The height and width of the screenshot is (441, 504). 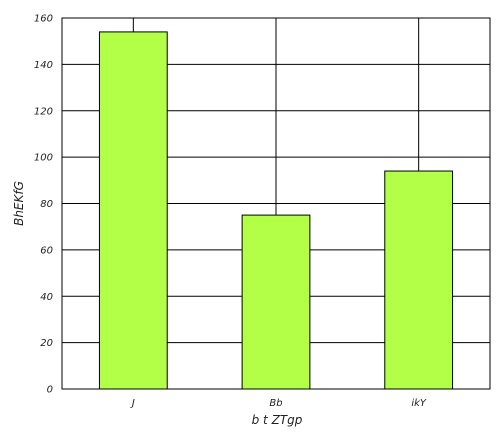 I want to click on bar-iky, so click(x=419, y=280).